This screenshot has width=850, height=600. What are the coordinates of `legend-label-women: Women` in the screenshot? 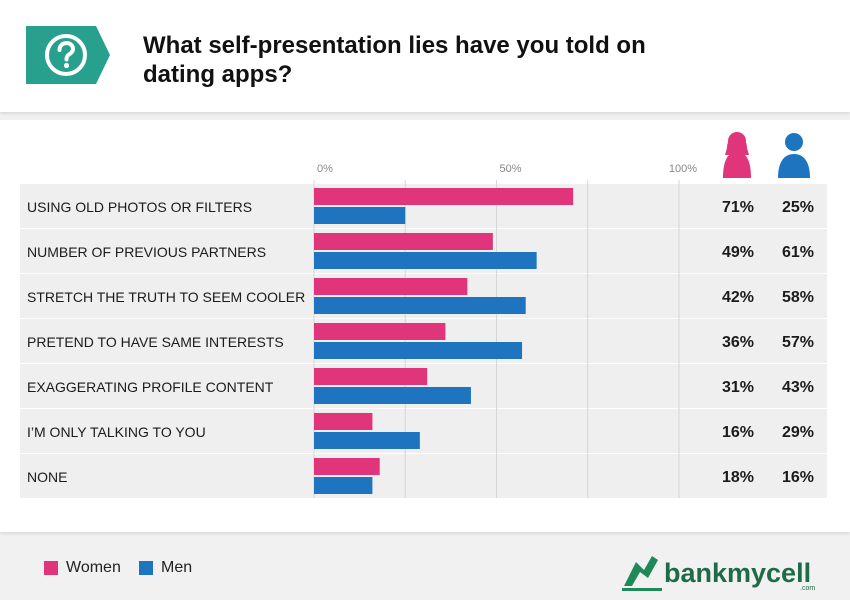 It's located at (93, 567).